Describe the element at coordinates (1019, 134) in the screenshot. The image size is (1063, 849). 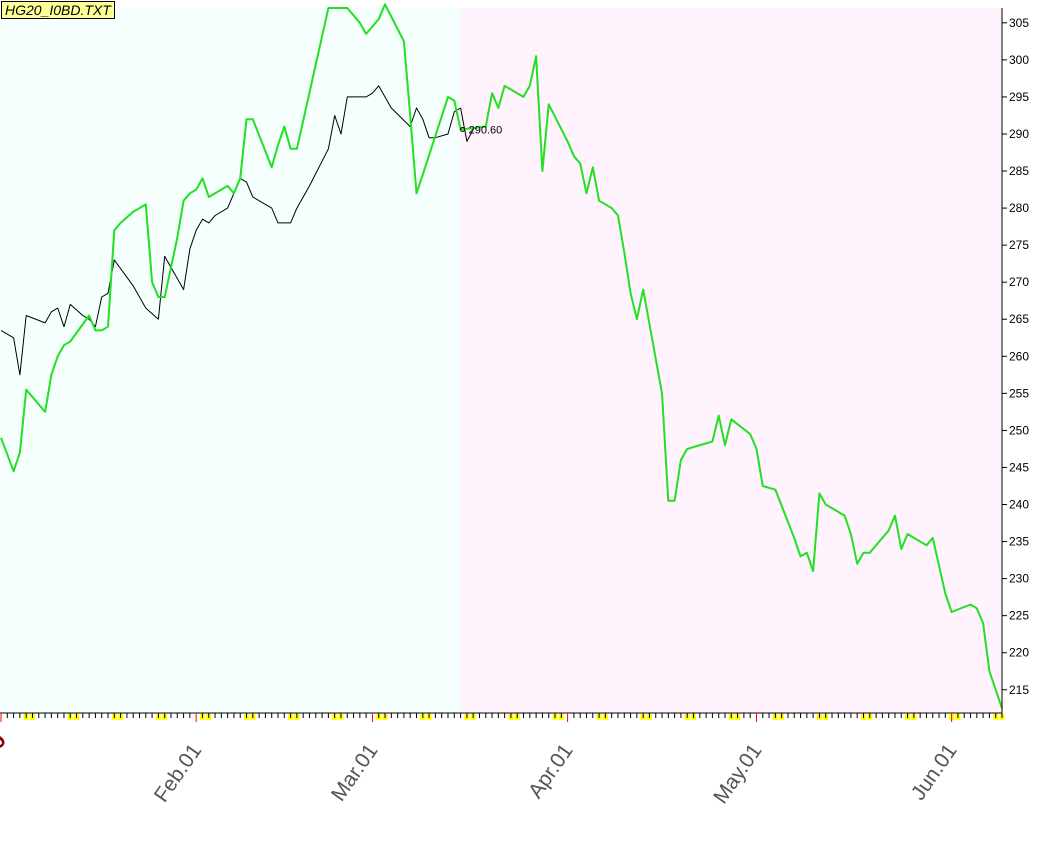
I see `y-tick-label: 290` at that location.